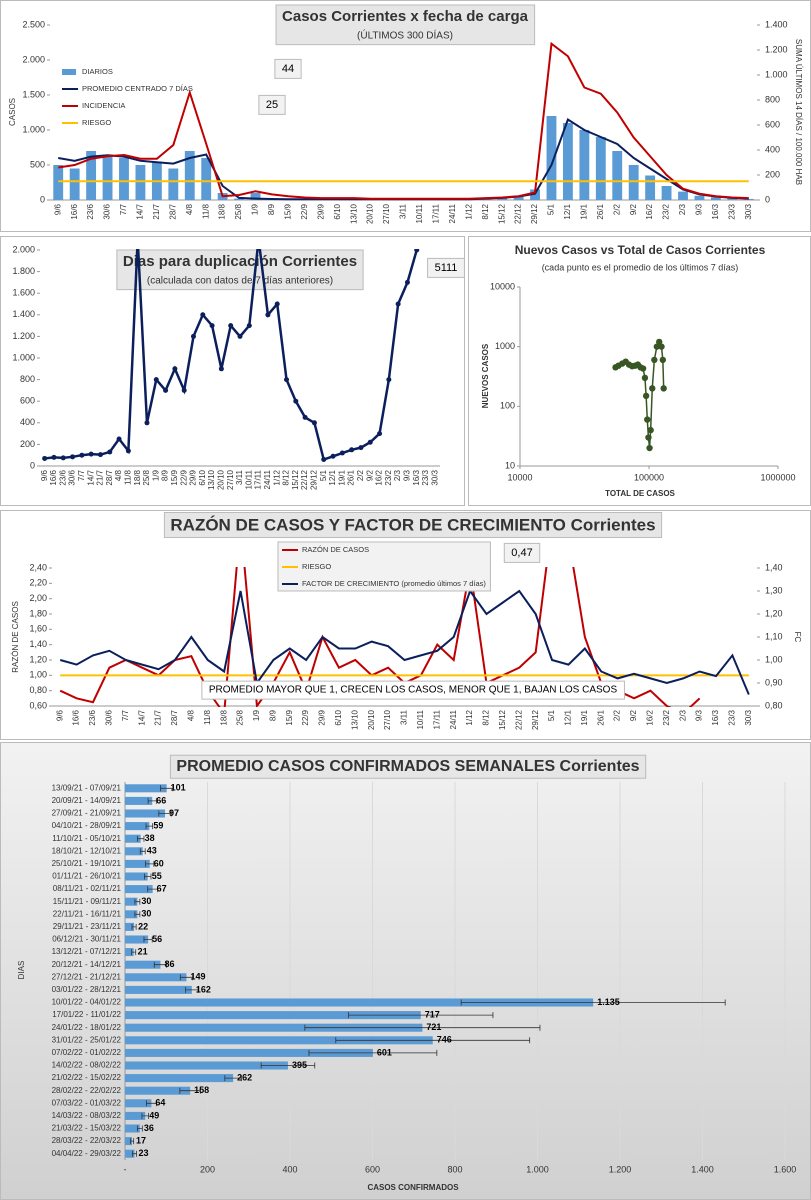 This screenshot has height=1200, width=811. I want to click on x-tick-label: 27/10, so click(230, 479).